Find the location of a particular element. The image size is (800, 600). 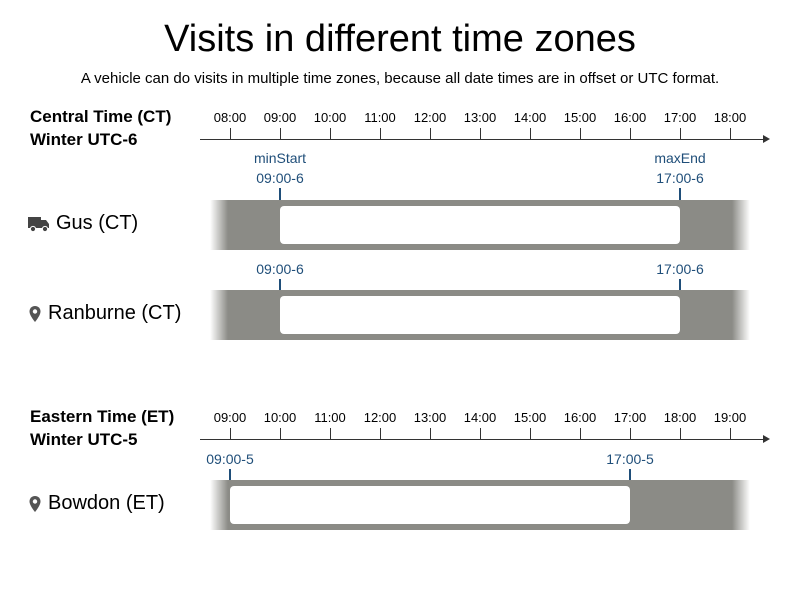

diagram-title: Visits in different time zones is located at coordinates (400, 39).